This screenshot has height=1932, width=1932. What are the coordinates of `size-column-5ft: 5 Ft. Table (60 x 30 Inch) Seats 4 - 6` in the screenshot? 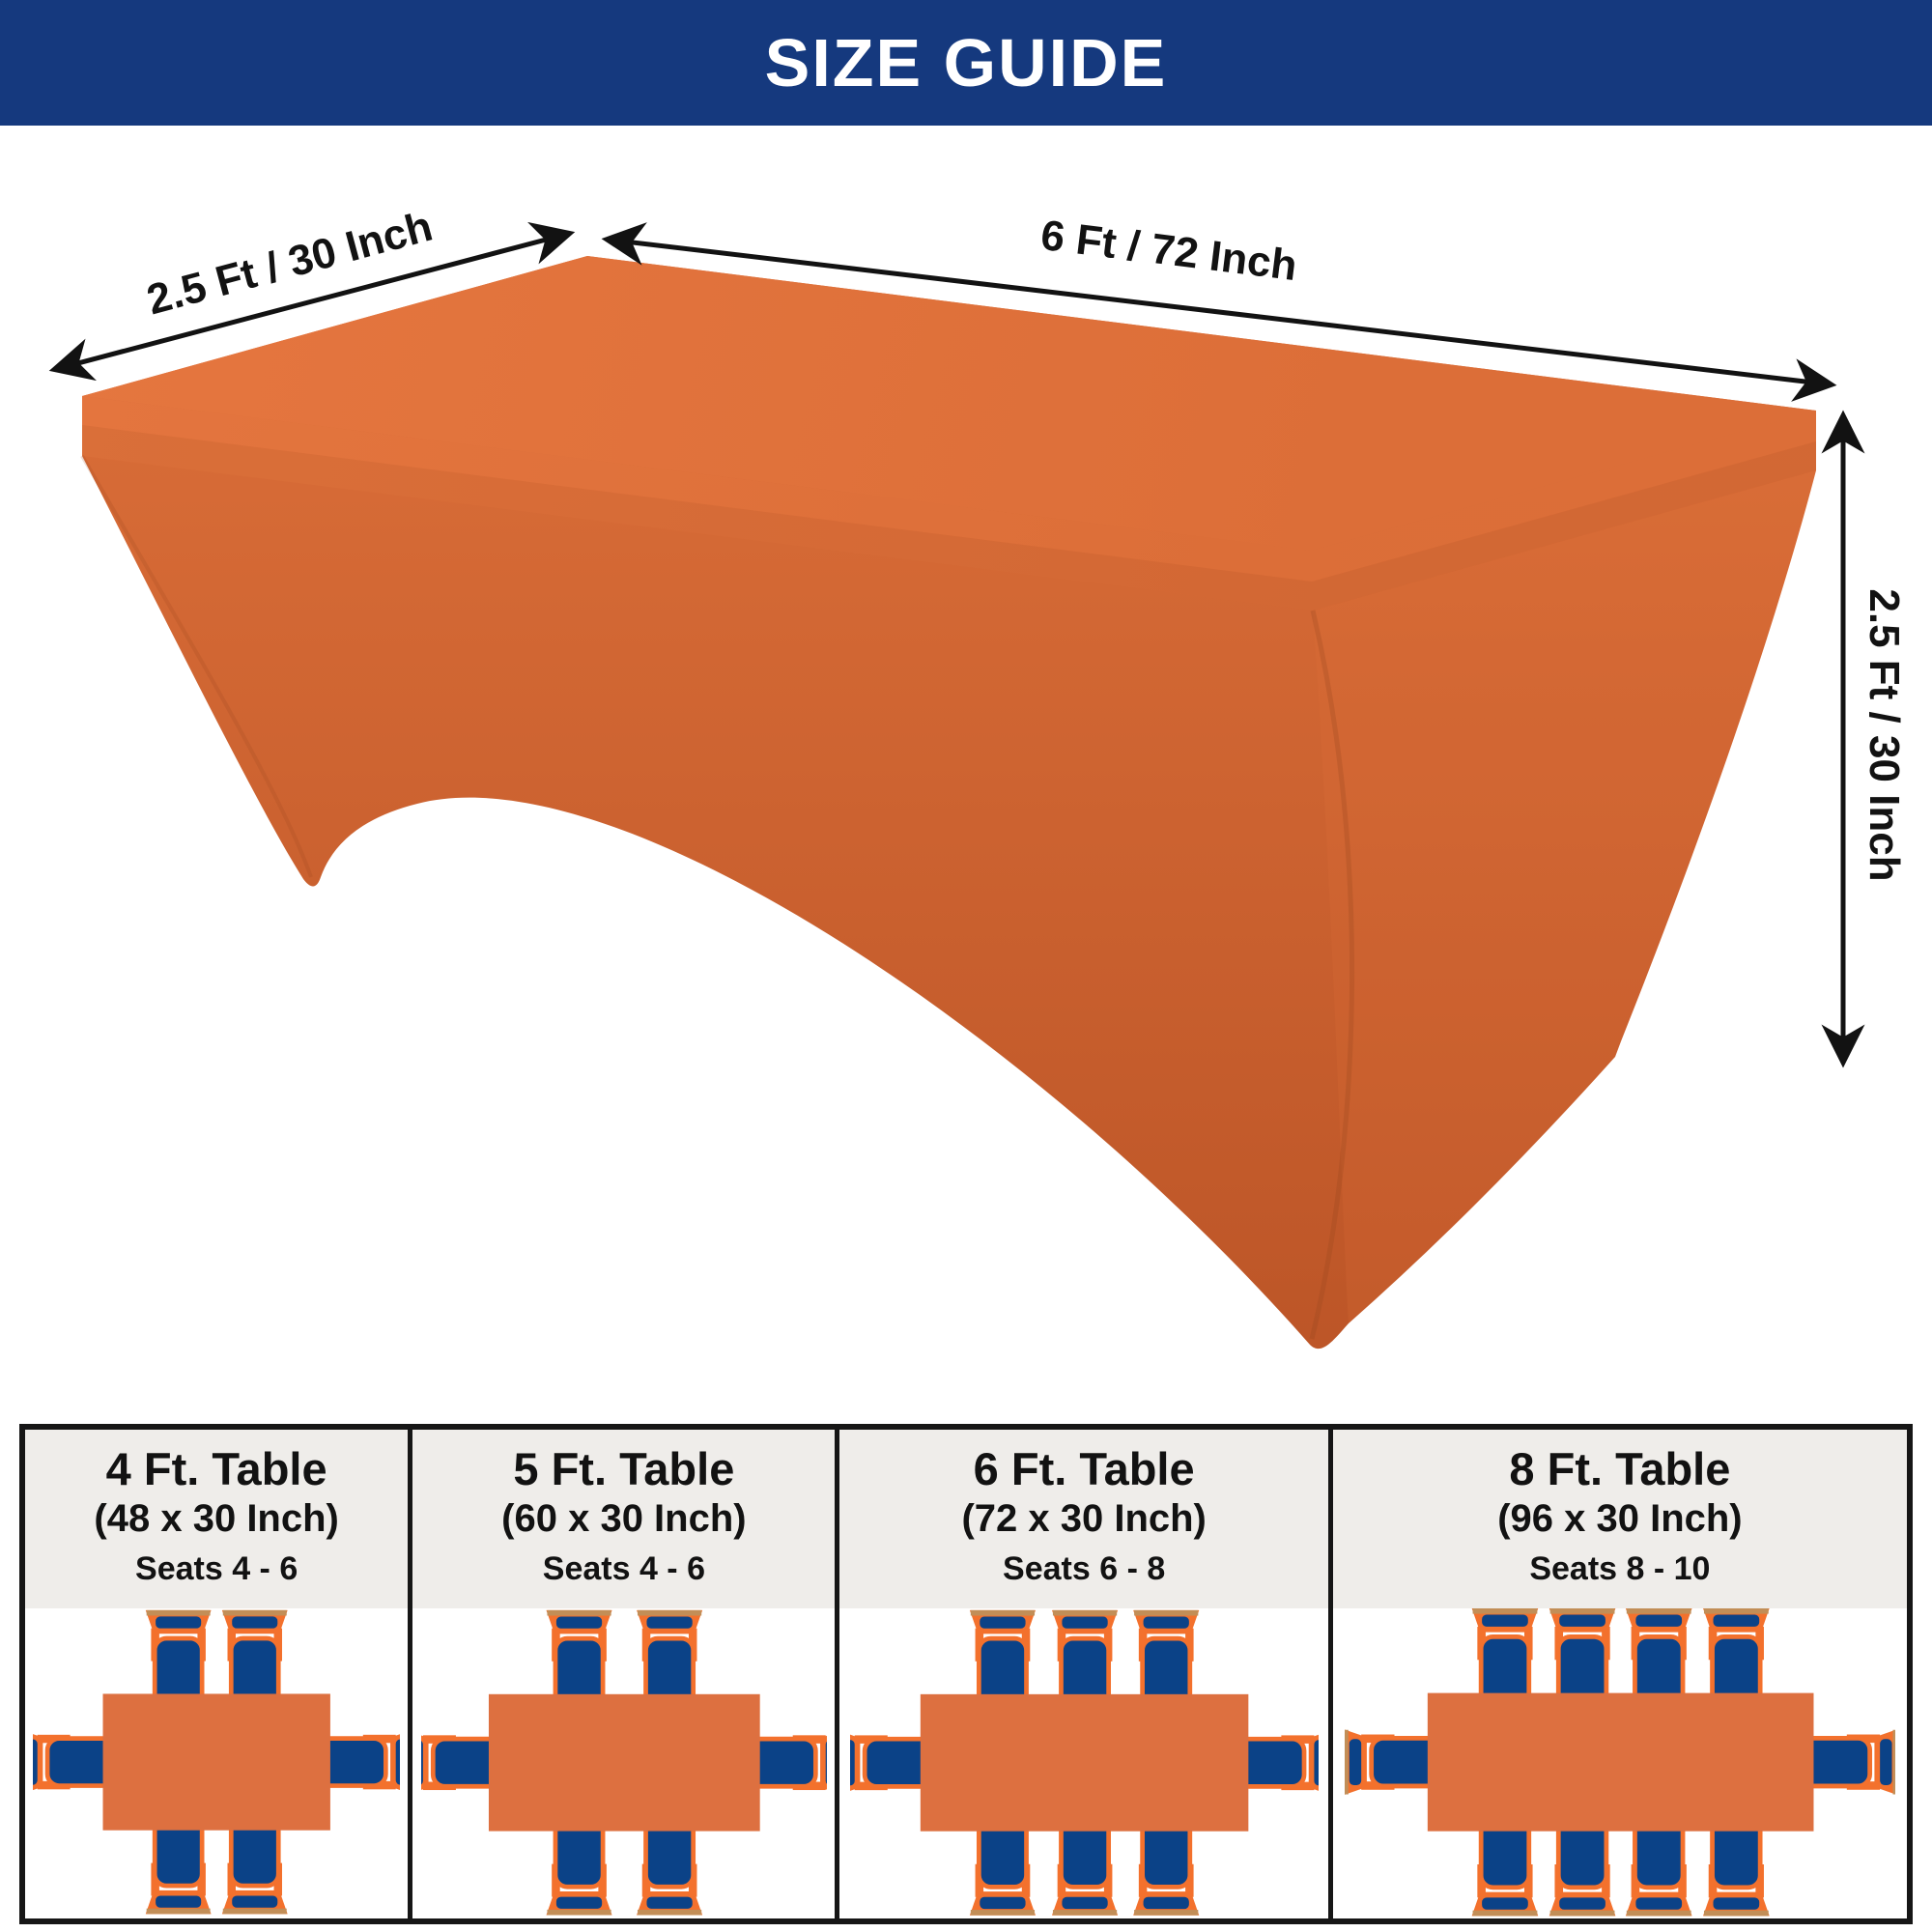 It's located at (626, 1674).